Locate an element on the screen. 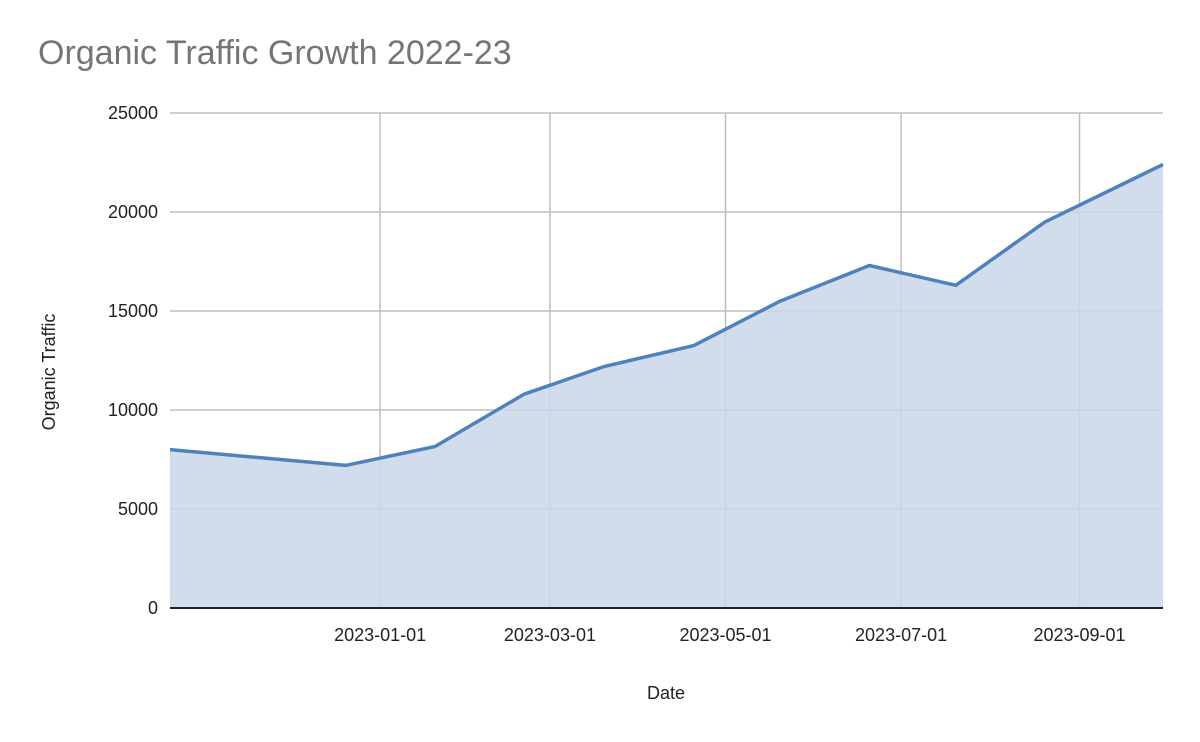  y-axis-title: Organic Traffic is located at coordinates (49, 372).